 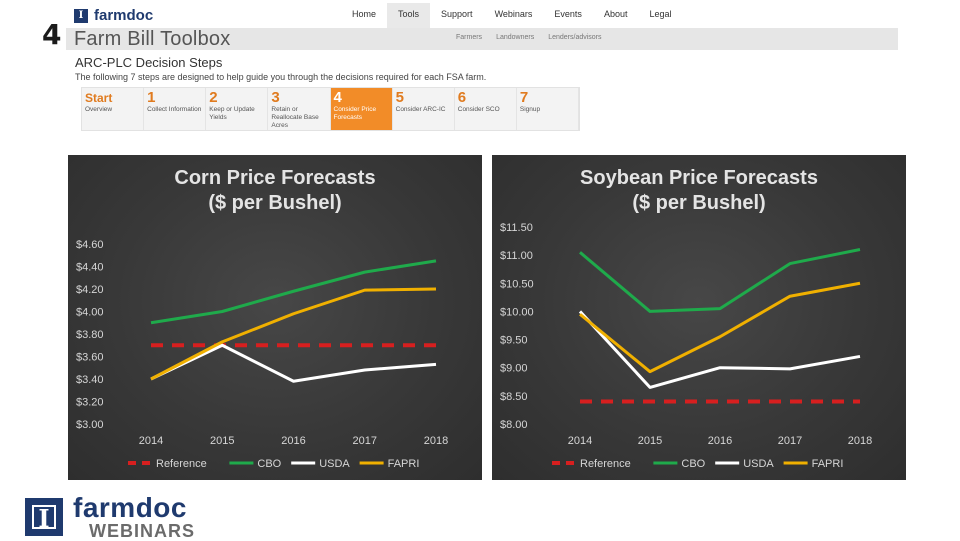 What do you see at coordinates (516, 256) in the screenshot?
I see `y-tick-label: $11.00` at bounding box center [516, 256].